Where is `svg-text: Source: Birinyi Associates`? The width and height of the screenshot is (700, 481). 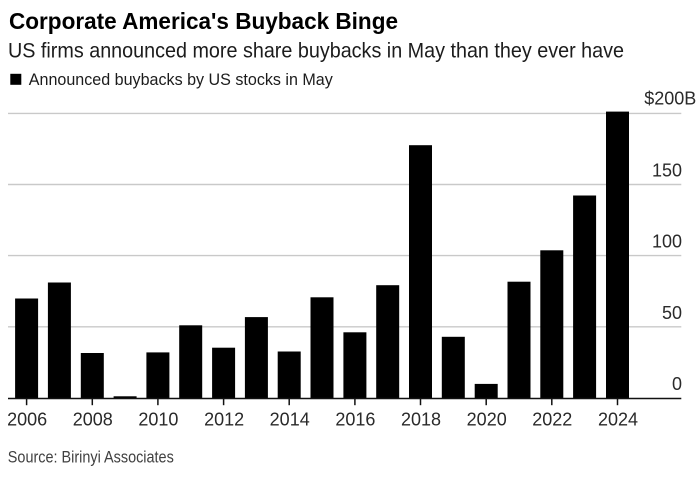 svg-text: Source: Birinyi Associates is located at coordinates (91, 457).